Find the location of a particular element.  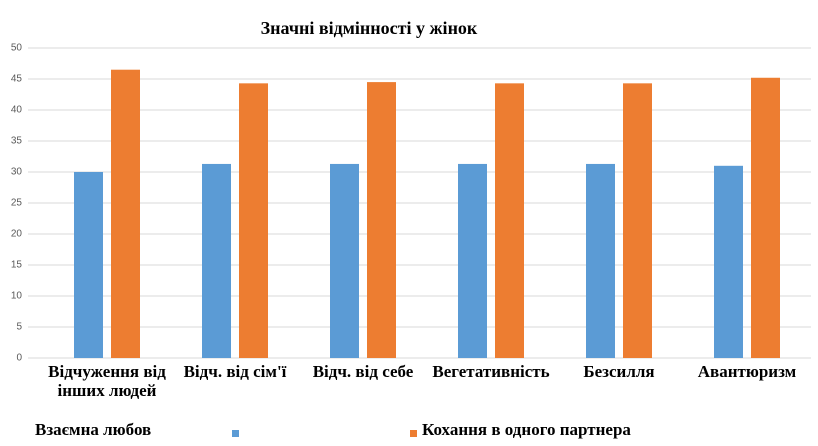

x-tick-label: Відч. від сім'ї is located at coordinates (235, 371).